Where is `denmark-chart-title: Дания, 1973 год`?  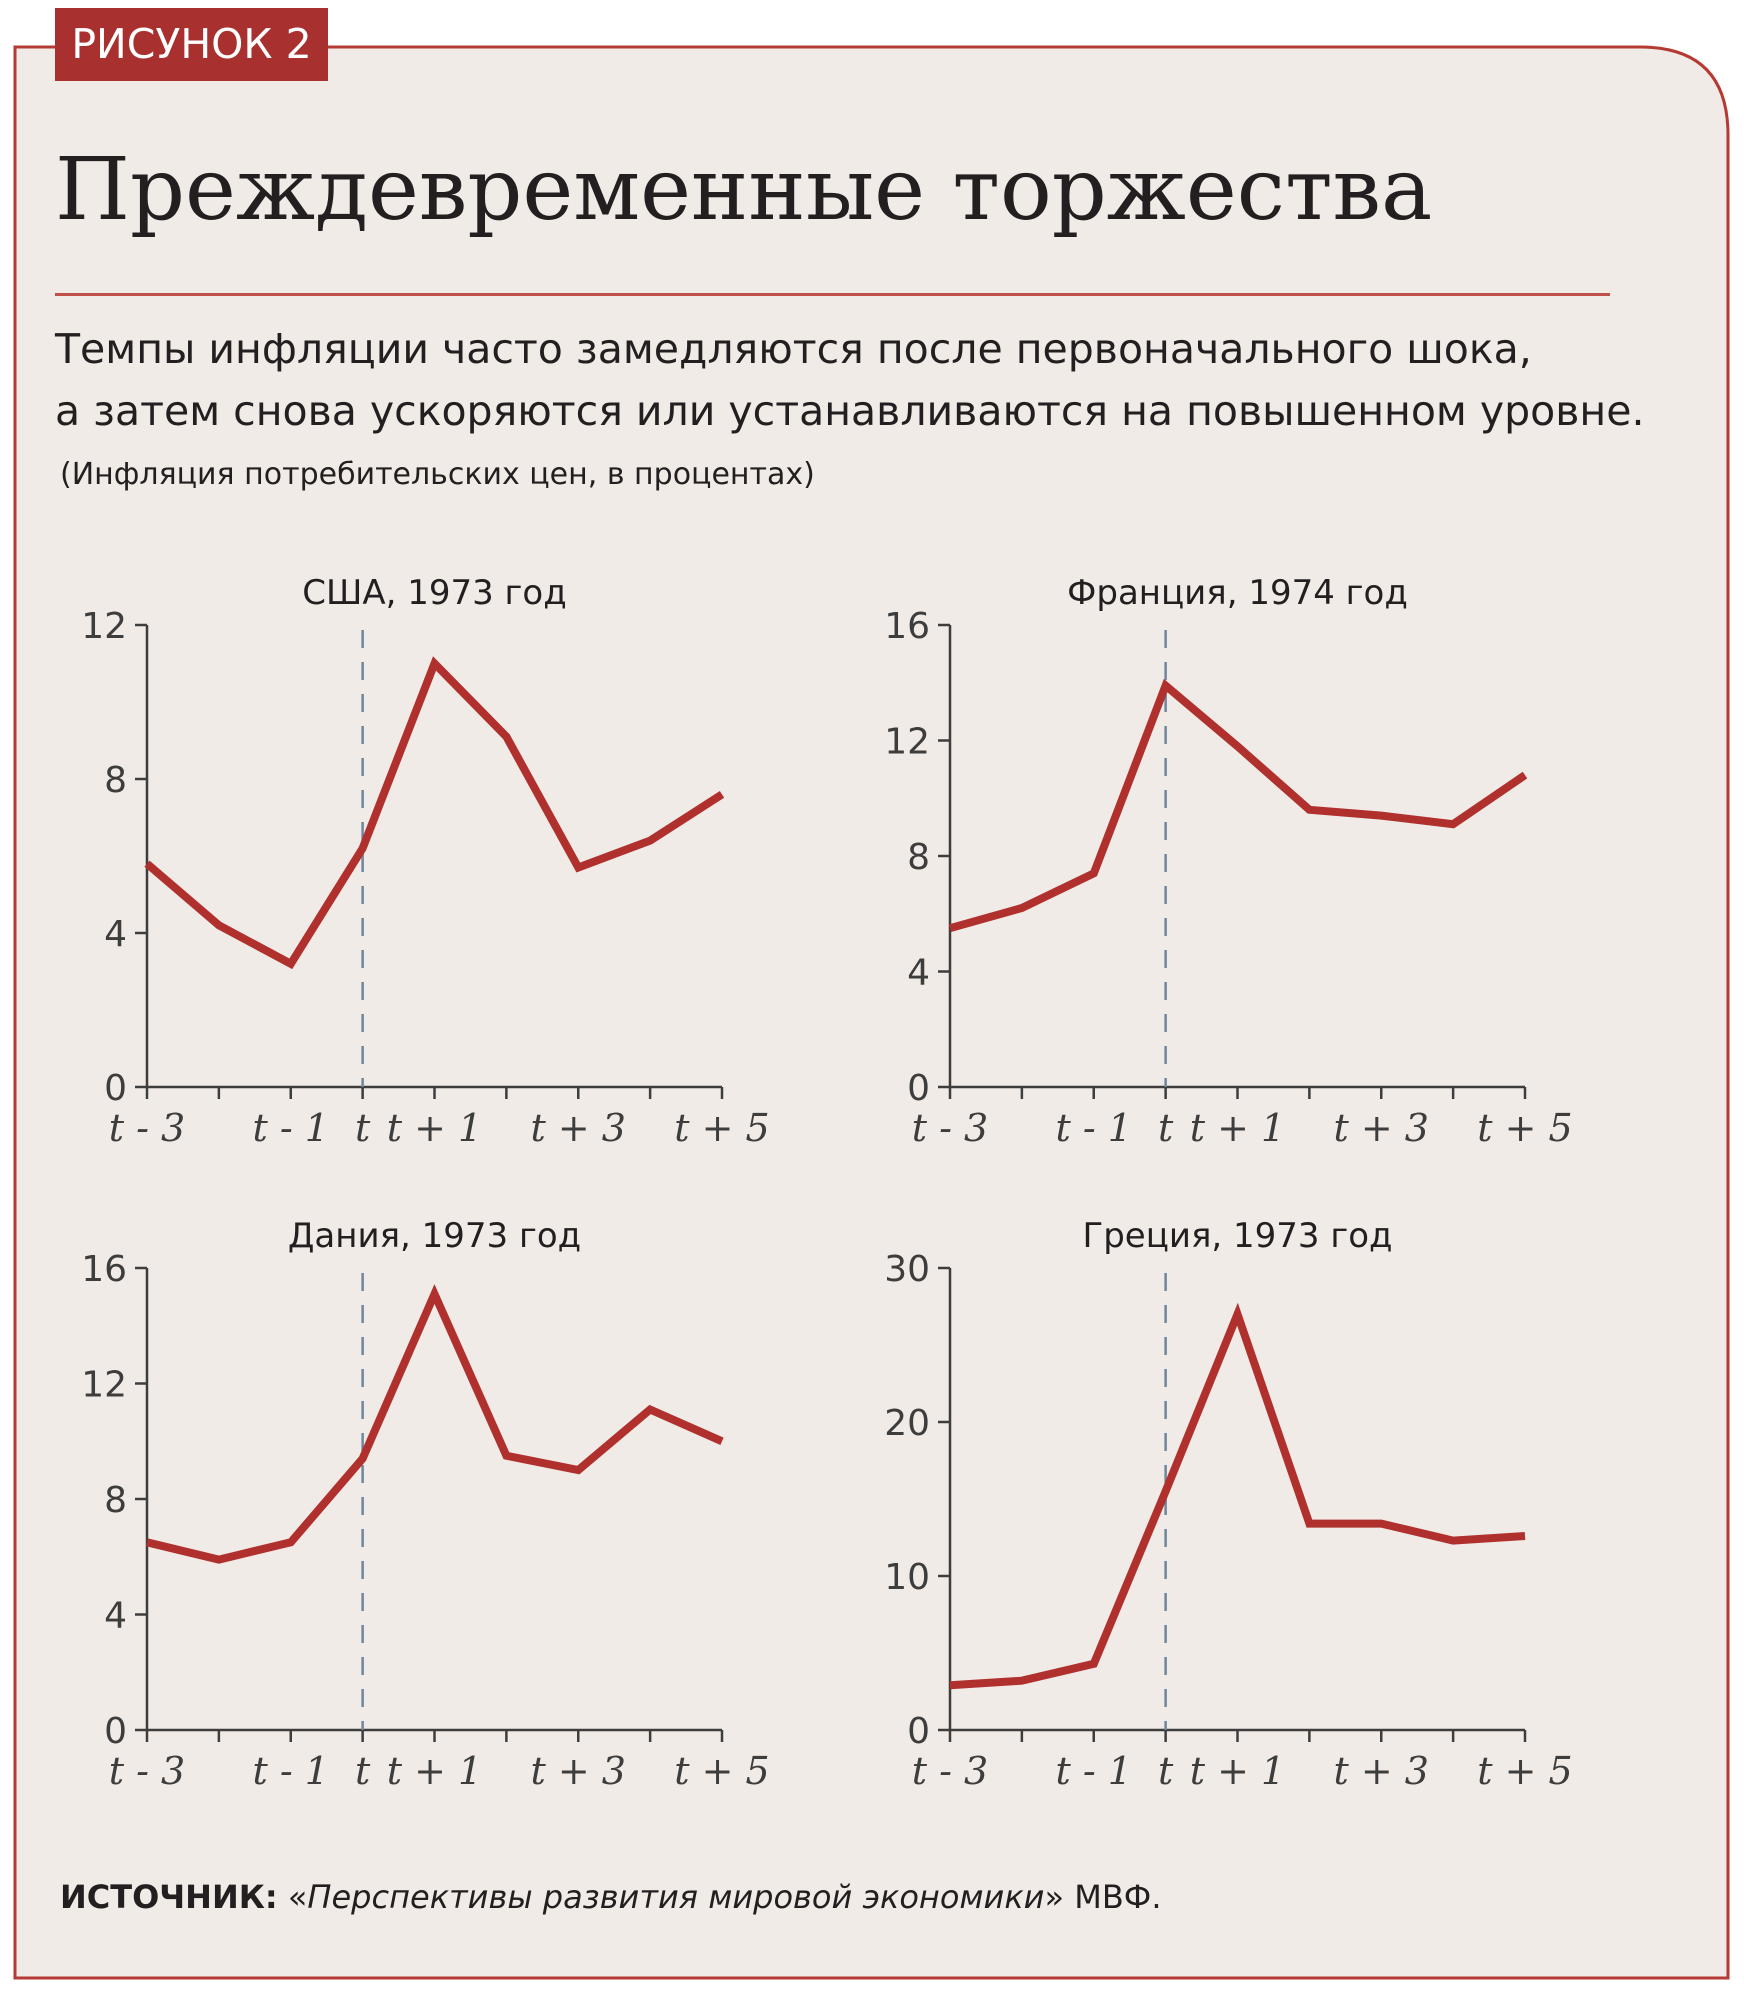 denmark-chart-title: Дания, 1973 год is located at coordinates (434, 1236).